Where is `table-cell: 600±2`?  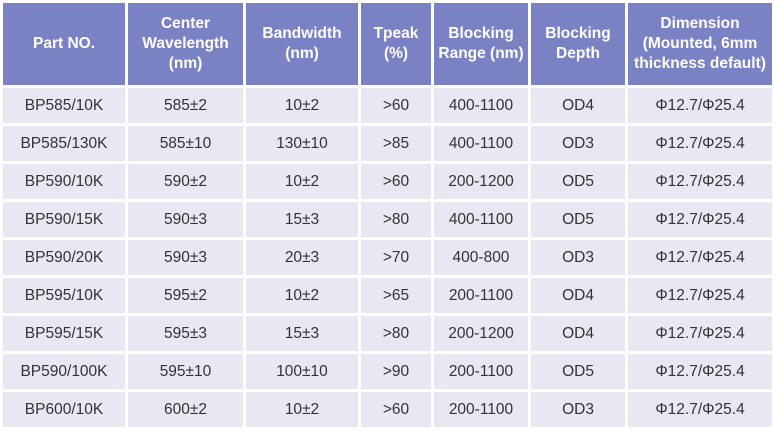 table-cell: 600±2 is located at coordinates (185, 409).